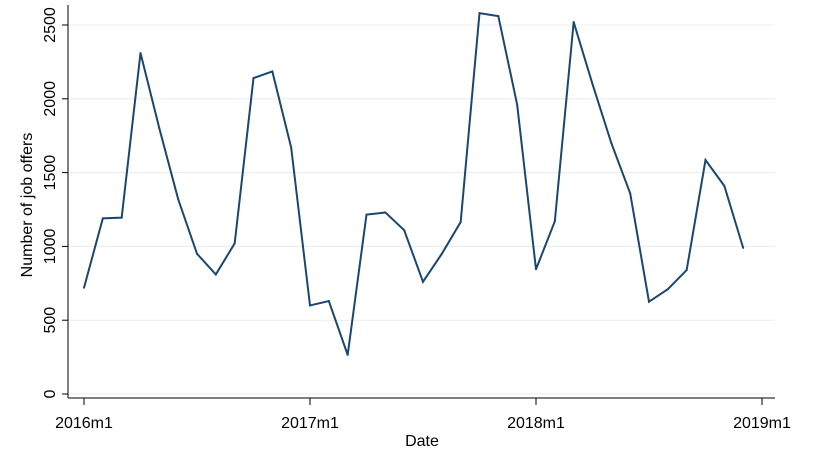 The width and height of the screenshot is (819, 454). I want to click on y-tick-label: 2000, so click(50, 99).